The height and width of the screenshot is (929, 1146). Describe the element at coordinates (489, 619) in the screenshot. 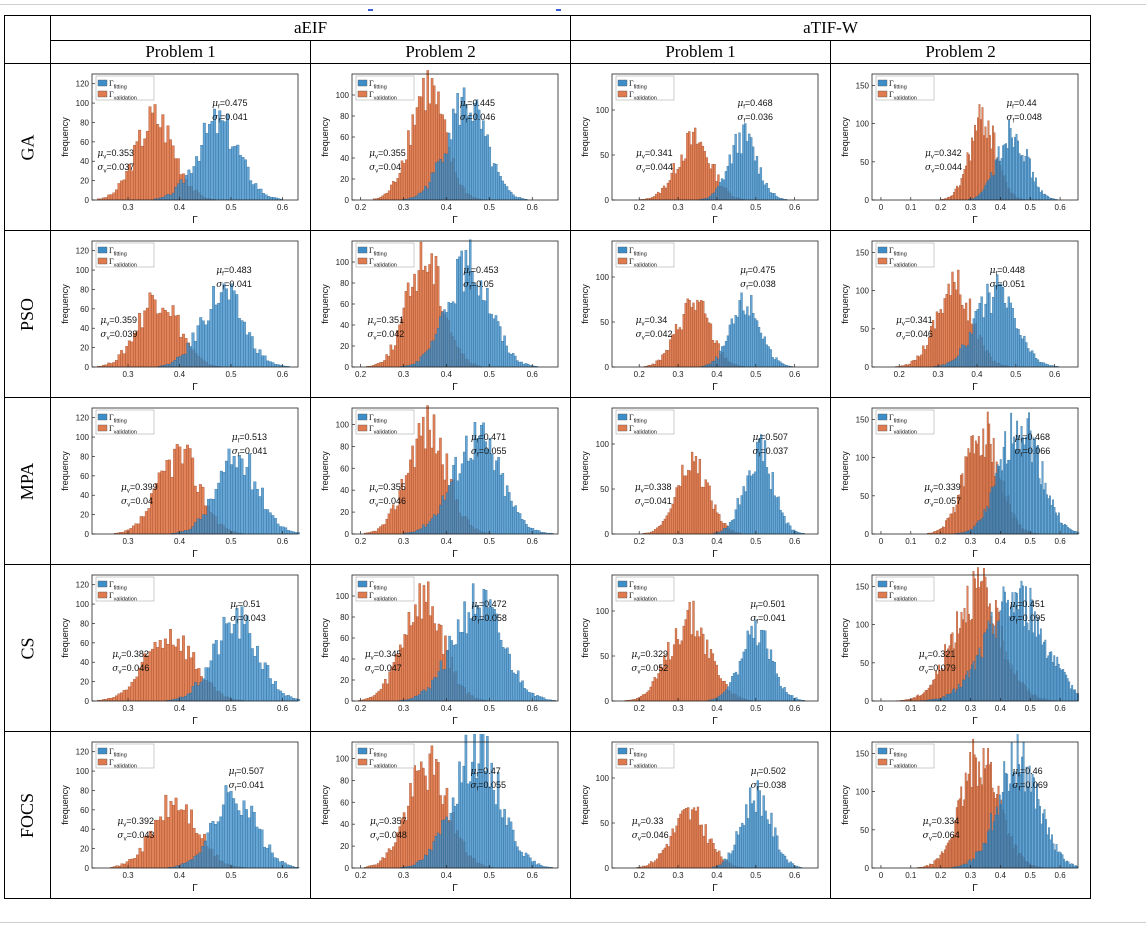

I see `annotation-sigma-fitting: σf=0.058` at that location.